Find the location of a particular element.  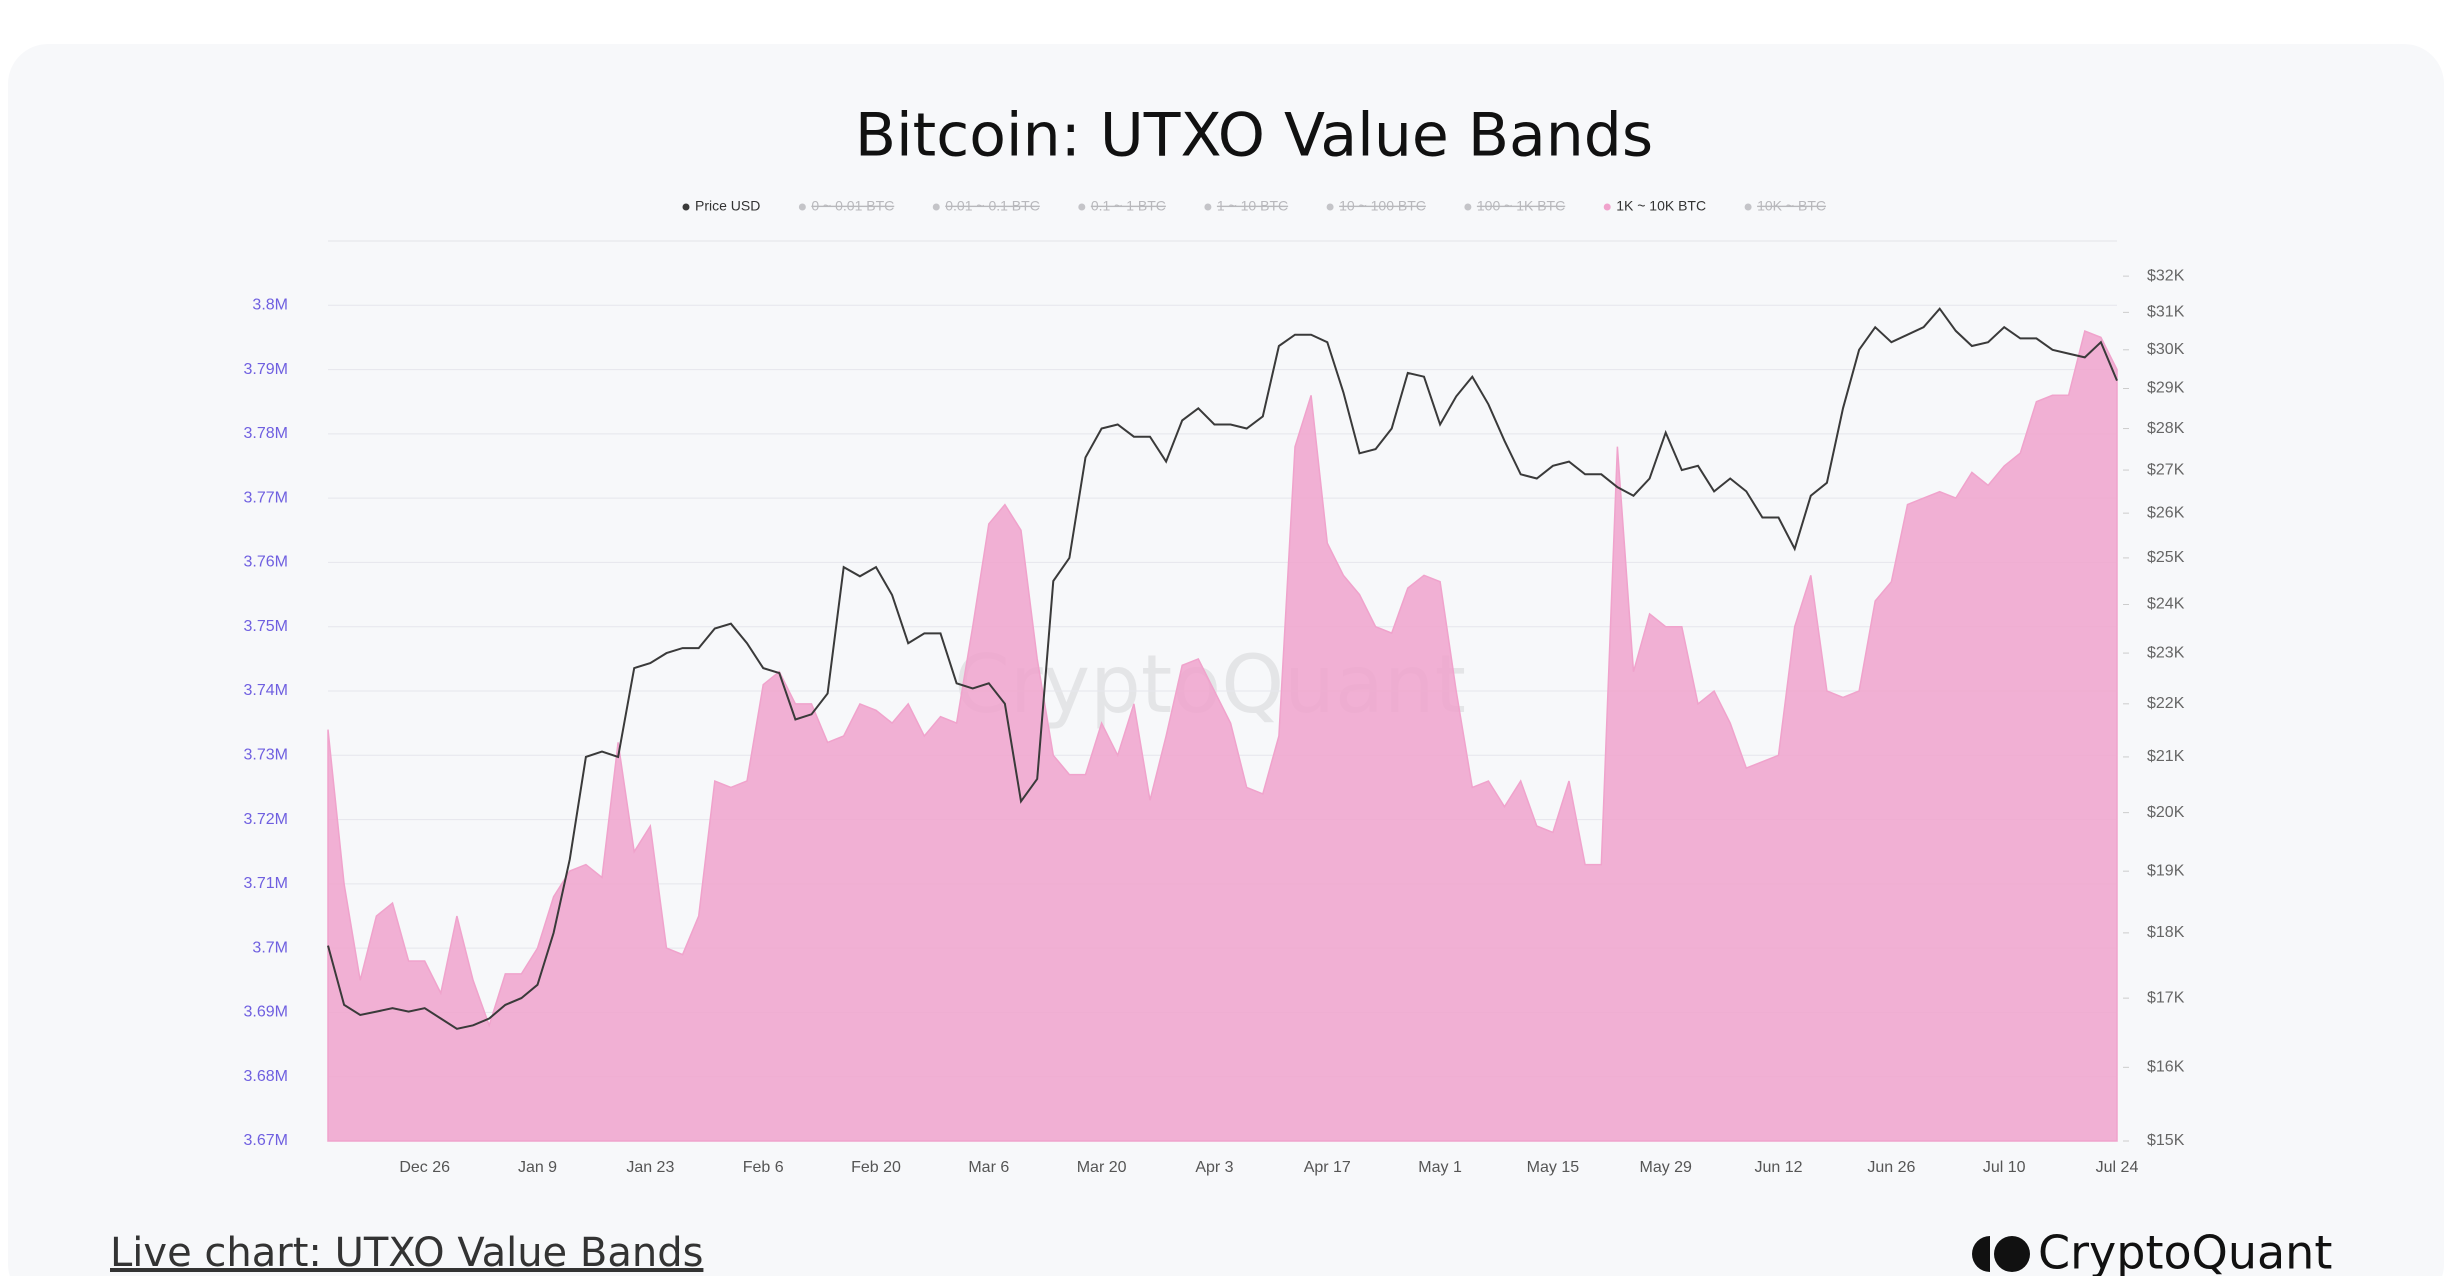

legend-item: 0.01 ~ 0.1 BTC is located at coordinates (986, 206).